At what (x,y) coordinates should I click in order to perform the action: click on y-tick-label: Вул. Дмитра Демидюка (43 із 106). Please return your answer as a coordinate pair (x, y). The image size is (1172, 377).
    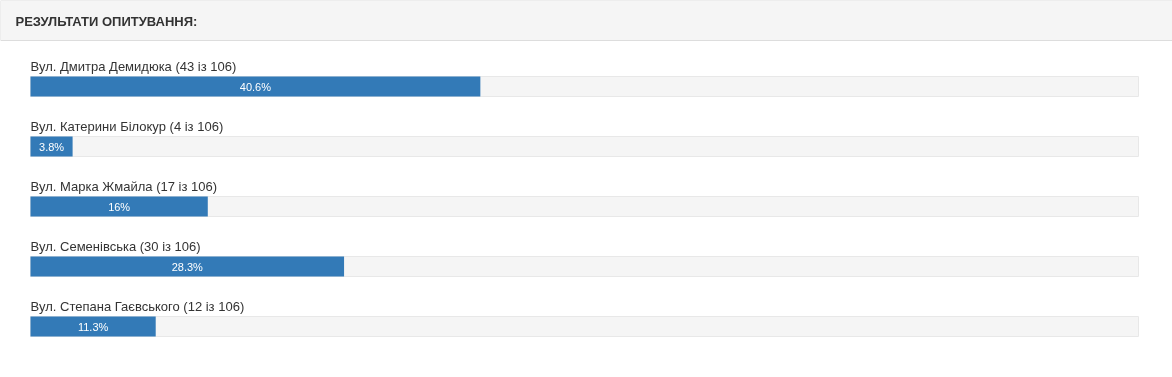
    Looking at the image, I should click on (133, 66).